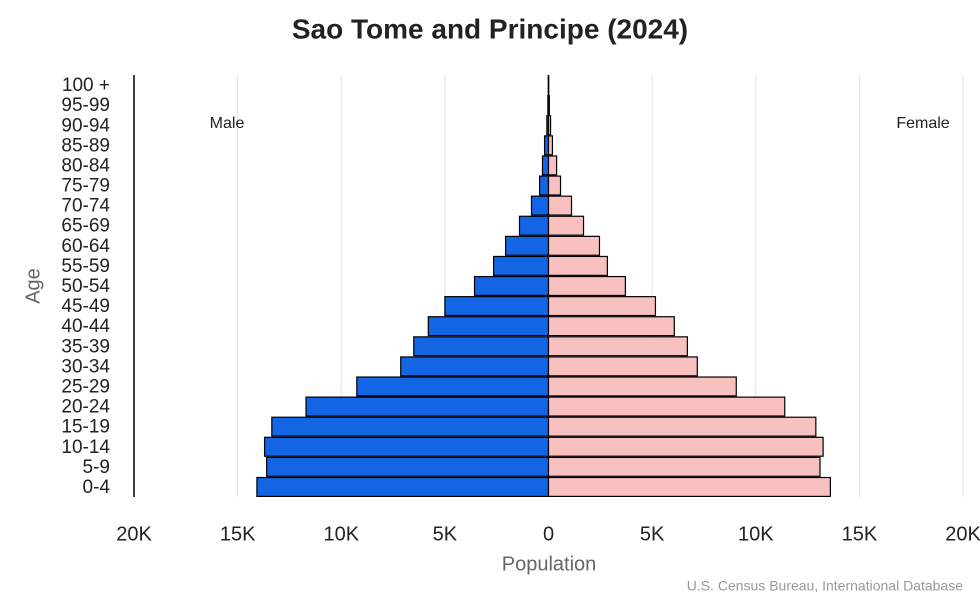 The image size is (980, 600). What do you see at coordinates (85, 165) in the screenshot?
I see `y-tick-label: 80-84` at bounding box center [85, 165].